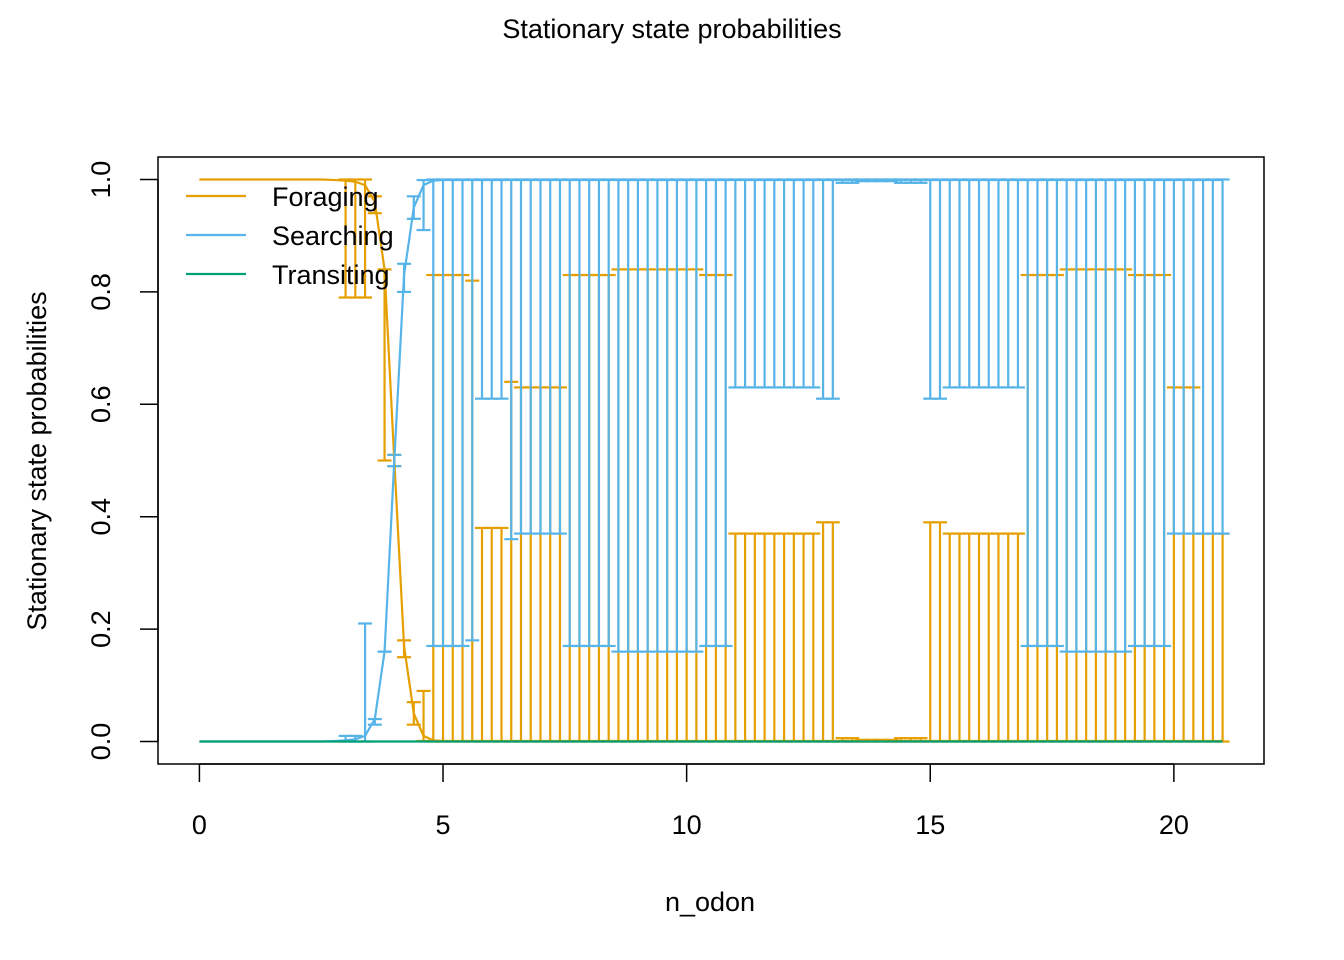  I want to click on y-axis-label: Stationary state probabilities, so click(37, 460).